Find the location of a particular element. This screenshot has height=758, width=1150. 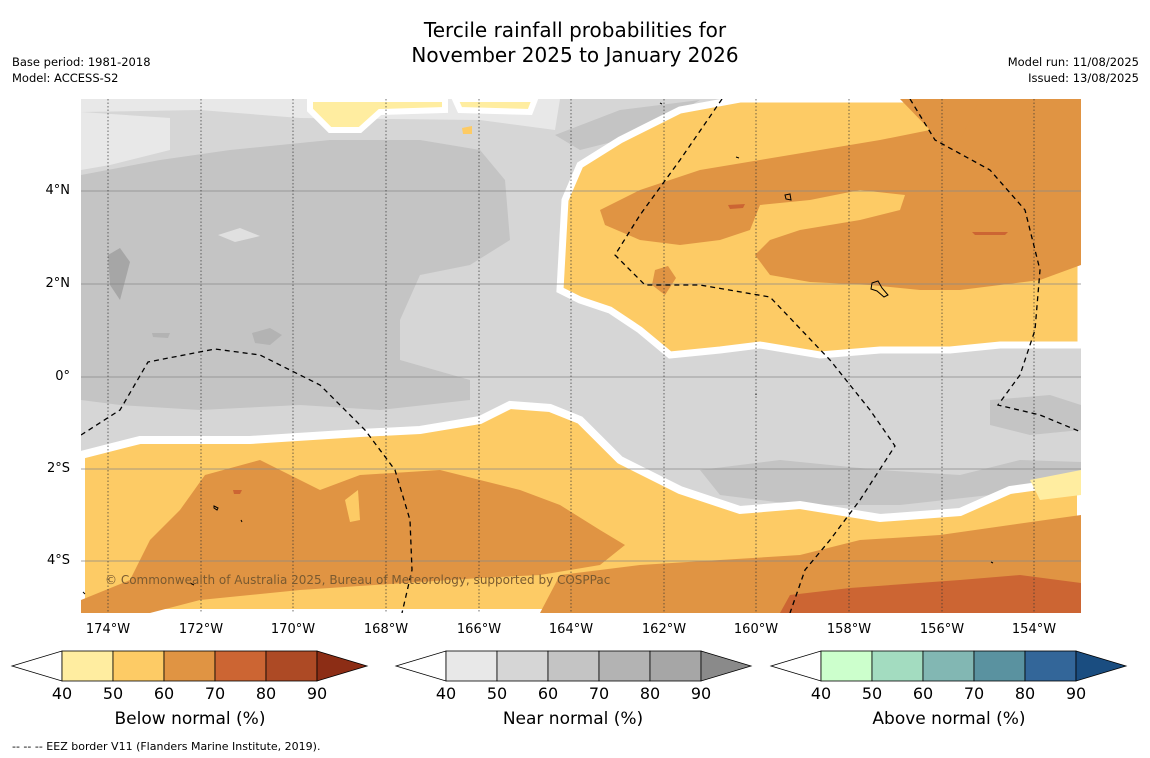

meta-left: Base period: 1981-2018 Model: ACCESS-S2 is located at coordinates (81, 70).